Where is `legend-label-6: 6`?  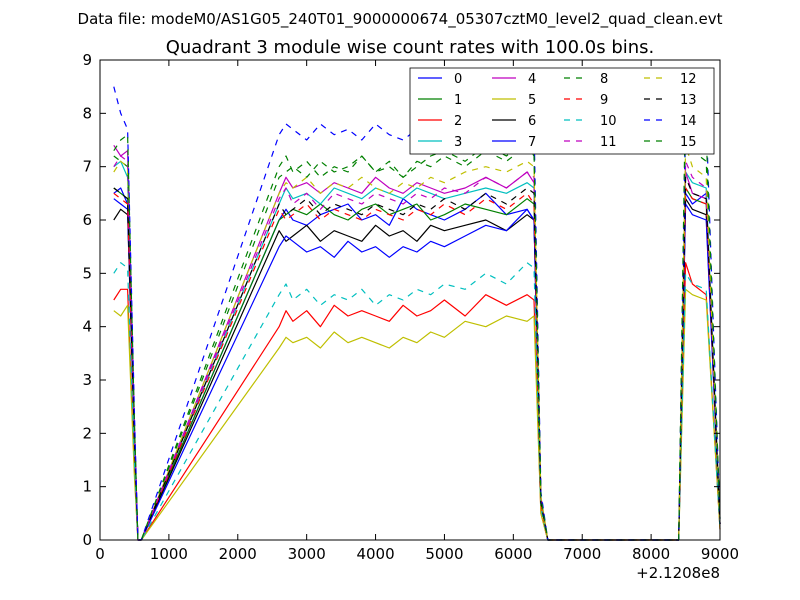
legend-label-6: 6 is located at coordinates (532, 121).